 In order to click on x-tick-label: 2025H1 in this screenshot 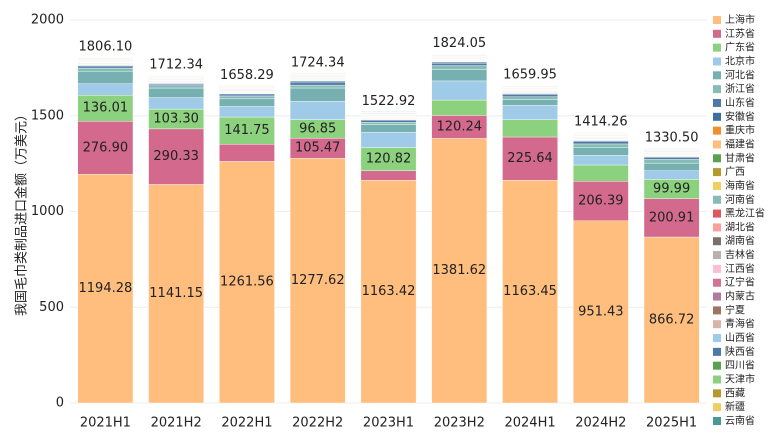, I will do `click(671, 423)`.